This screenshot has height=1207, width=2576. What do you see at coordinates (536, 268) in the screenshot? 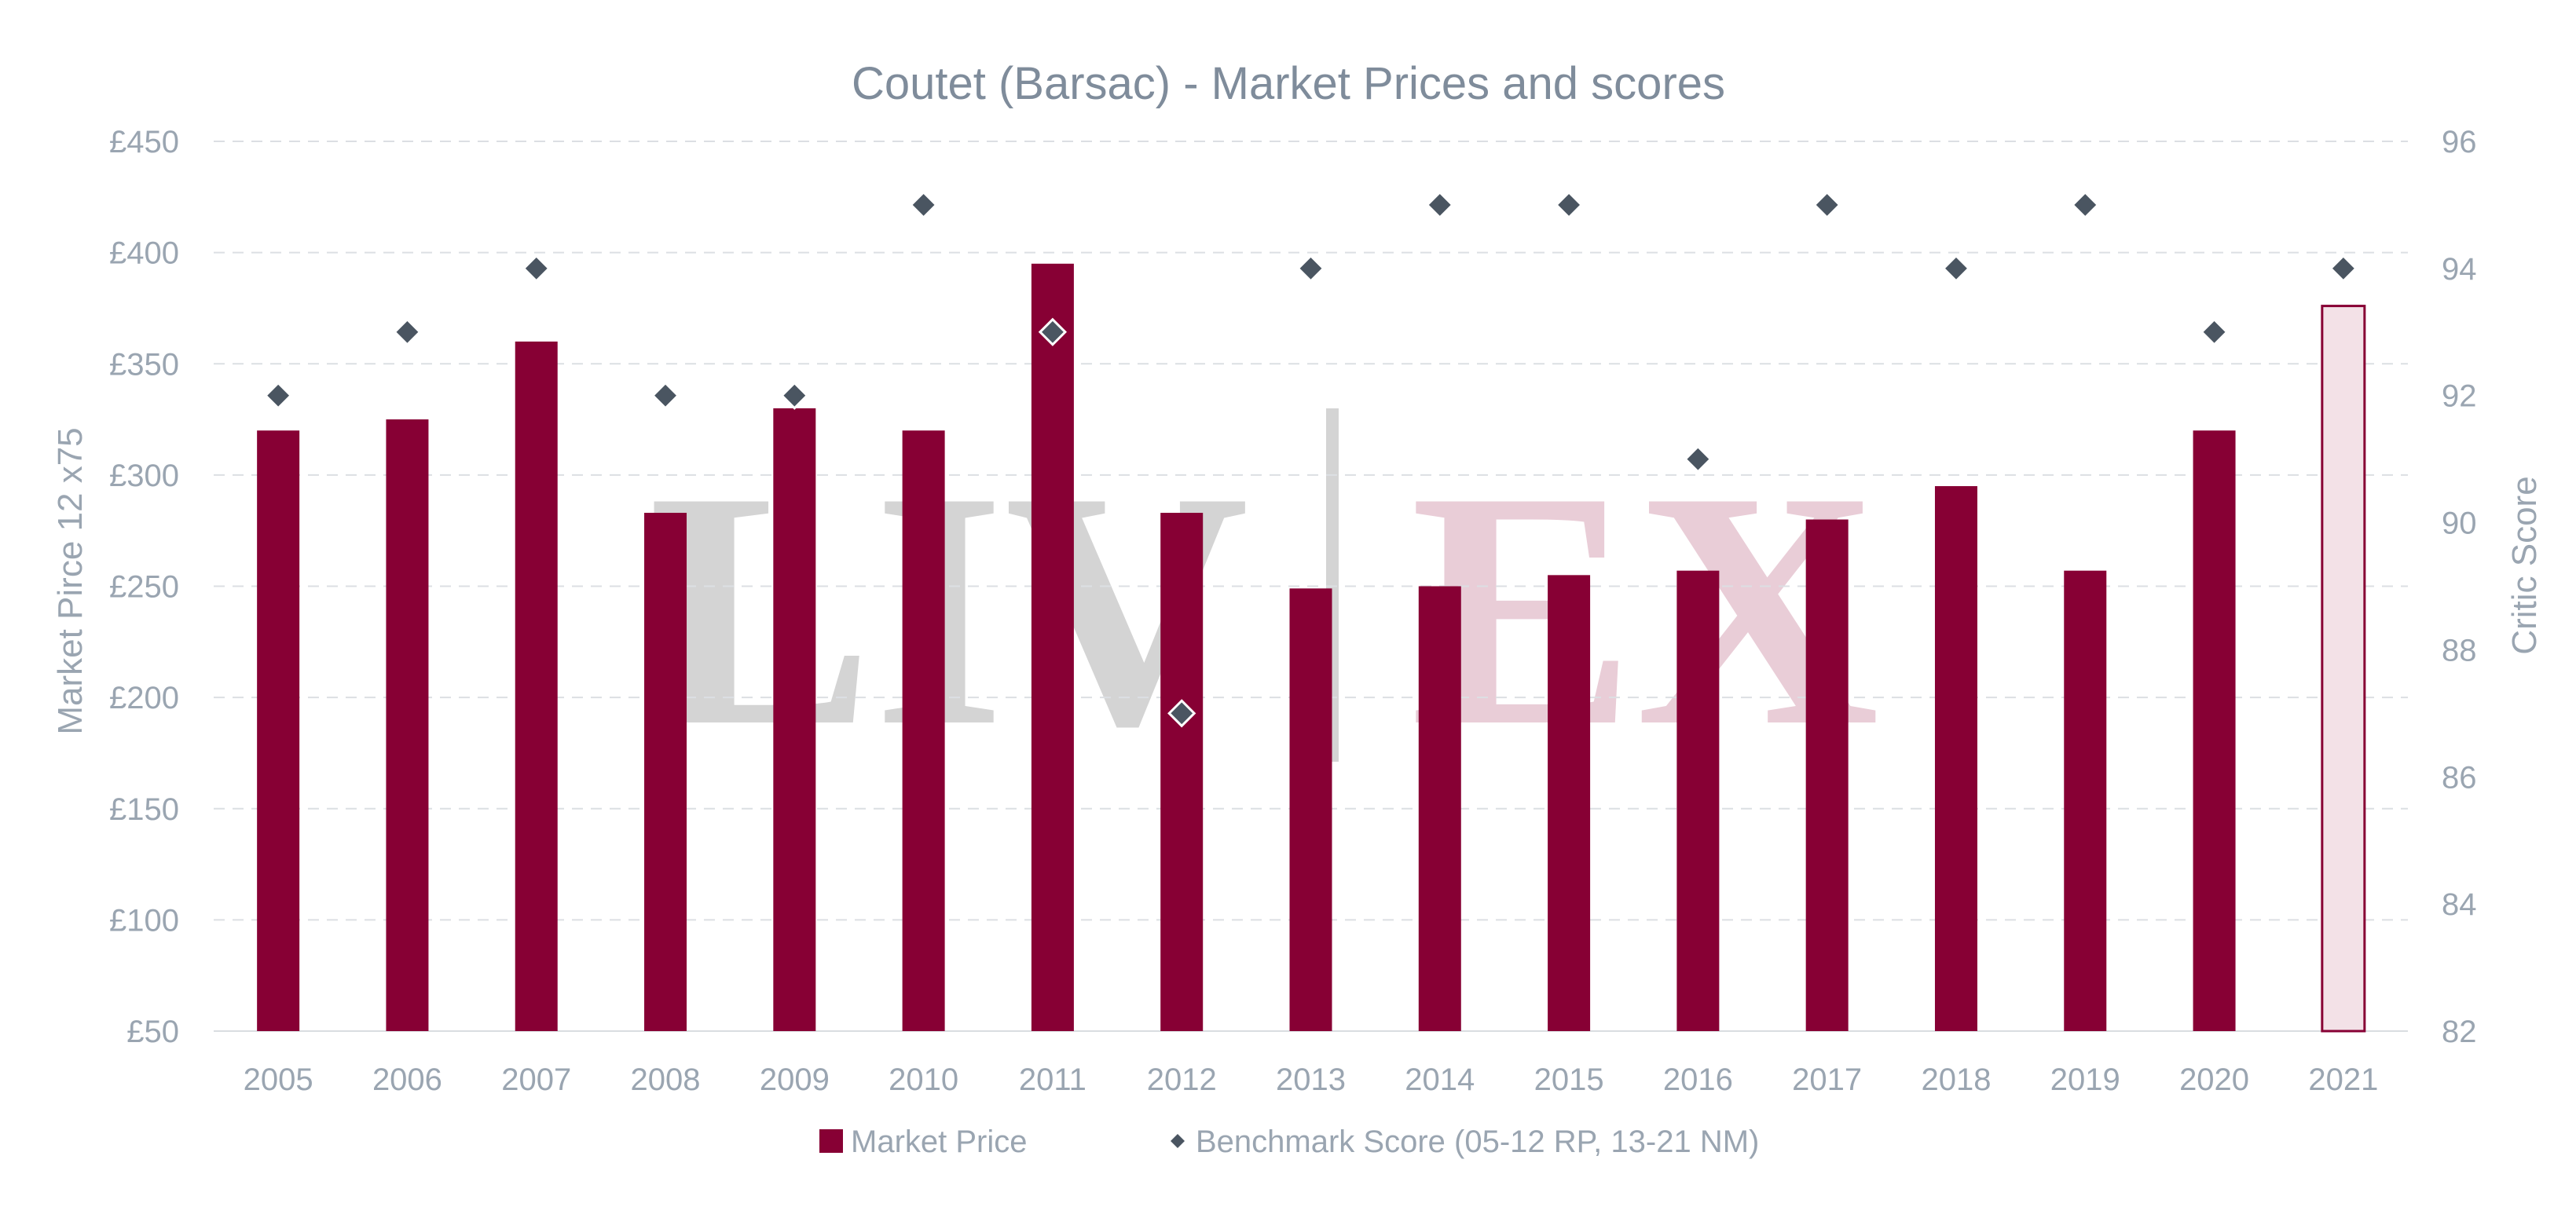
I see `score-marker-2007` at bounding box center [536, 268].